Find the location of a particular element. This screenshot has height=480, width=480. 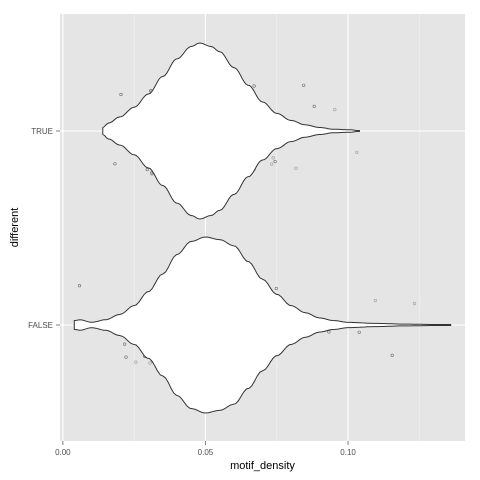

y-axis: FALSE TRUE is located at coordinates (44, 228).